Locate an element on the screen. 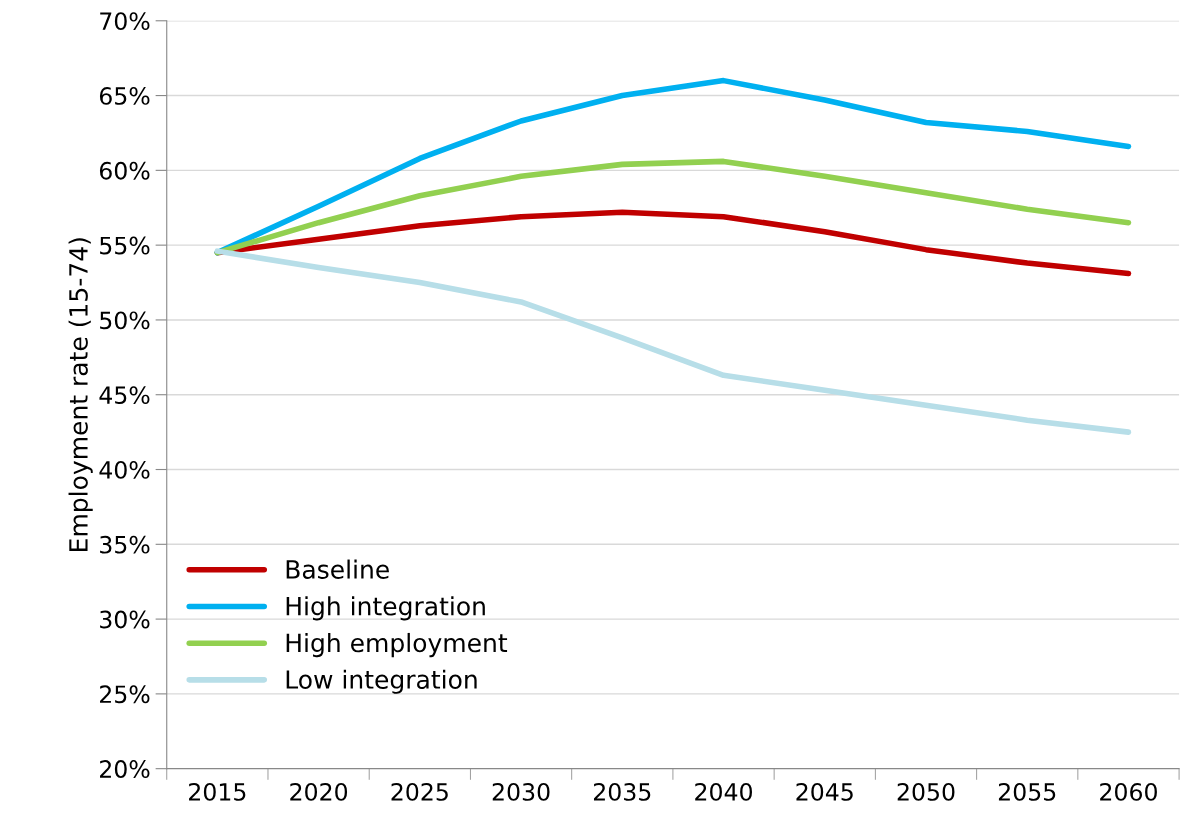 The width and height of the screenshot is (1191, 831). y-tick-label: 40% is located at coordinates (124, 469).